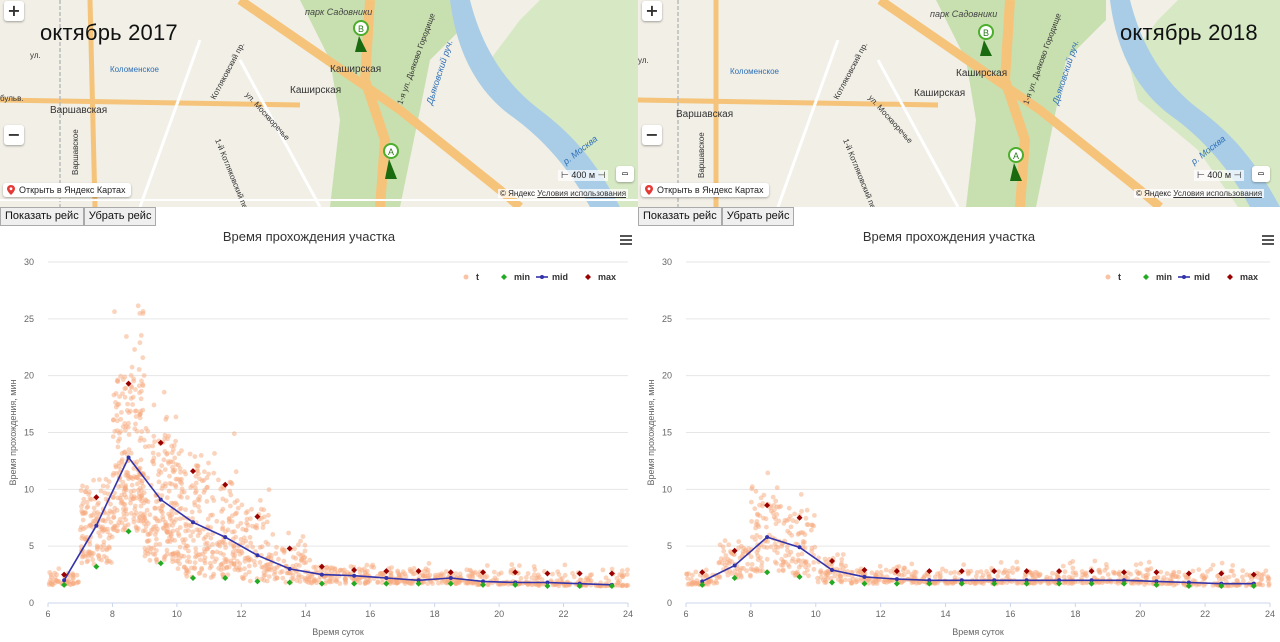 Image resolution: width=1280 pixels, height=642 pixels. Describe the element at coordinates (582, 193) in the screenshot. I see `terms-link: Условия использования` at that location.